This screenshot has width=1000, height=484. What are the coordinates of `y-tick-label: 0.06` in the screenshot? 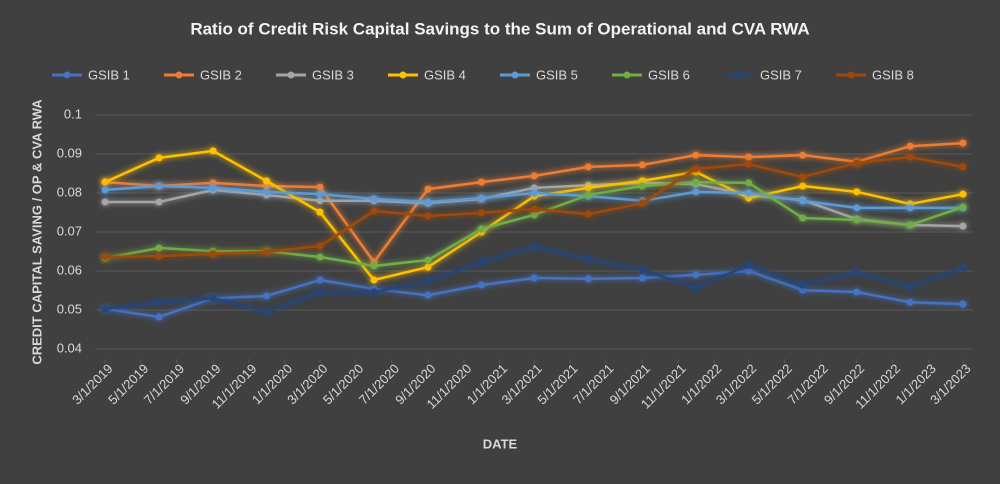 It's located at (69, 269).